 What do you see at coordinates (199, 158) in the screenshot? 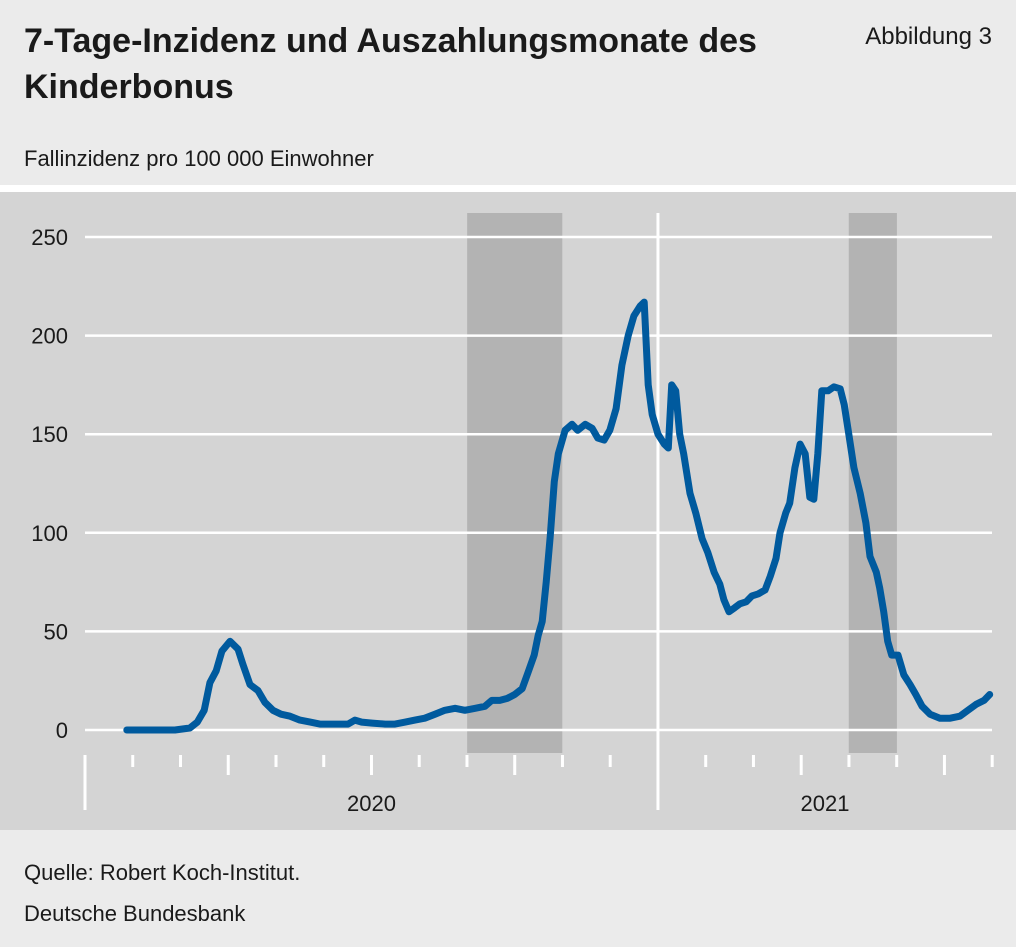
I see `subtitle: Fallinzidenz pro 100 000 Einwohner` at bounding box center [199, 158].